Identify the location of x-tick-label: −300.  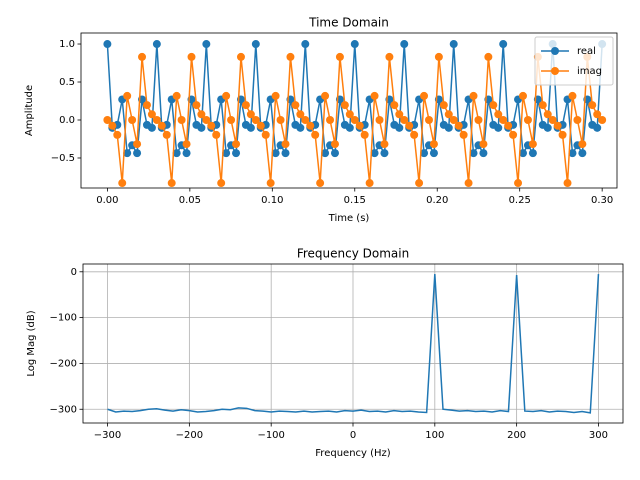
(107, 435).